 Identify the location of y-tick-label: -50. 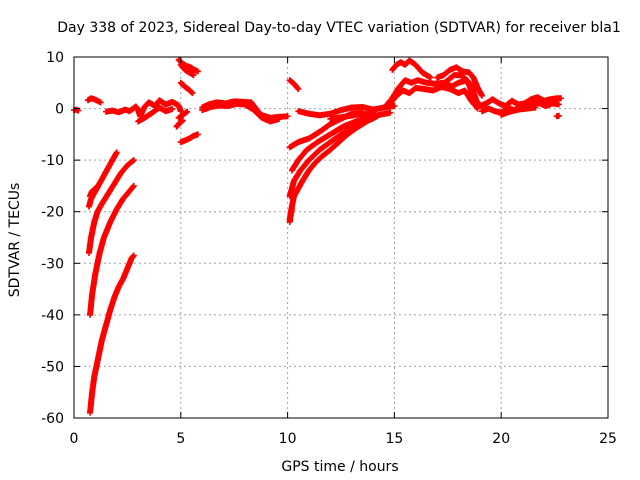
(52, 367).